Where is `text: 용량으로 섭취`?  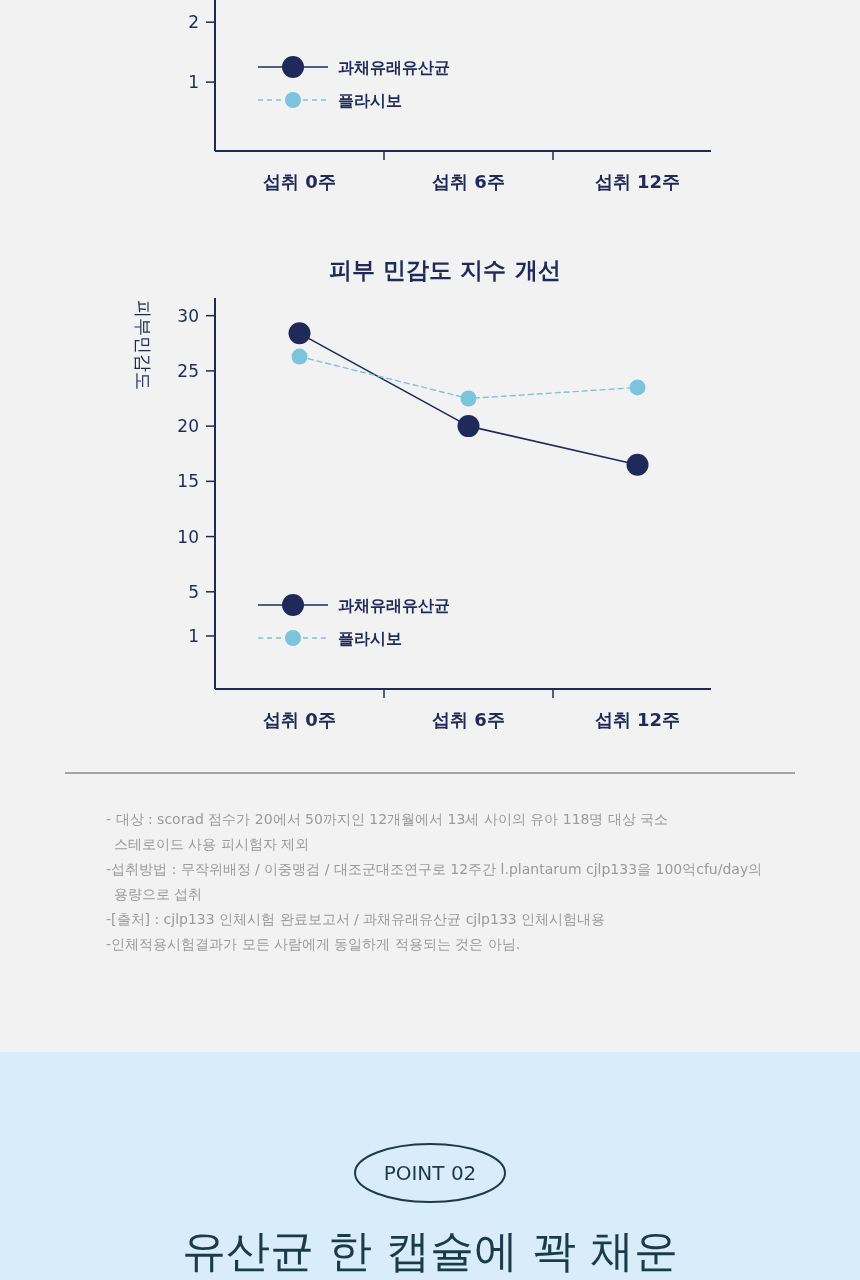 text: 용량으로 섭취 is located at coordinates (158, 894).